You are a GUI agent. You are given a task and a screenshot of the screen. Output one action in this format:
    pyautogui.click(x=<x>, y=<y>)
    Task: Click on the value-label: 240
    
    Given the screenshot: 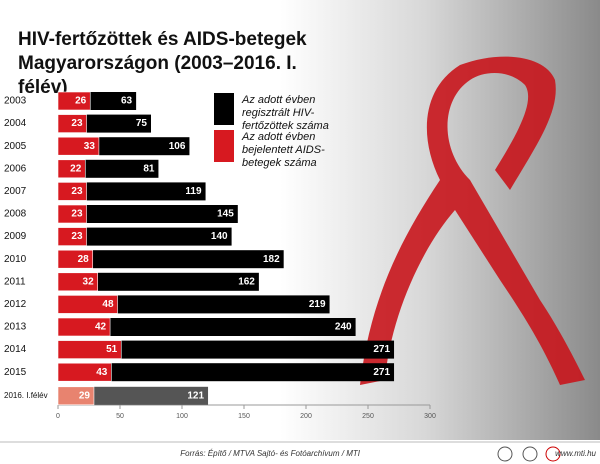 What is the action you would take?
    pyautogui.click(x=343, y=327)
    